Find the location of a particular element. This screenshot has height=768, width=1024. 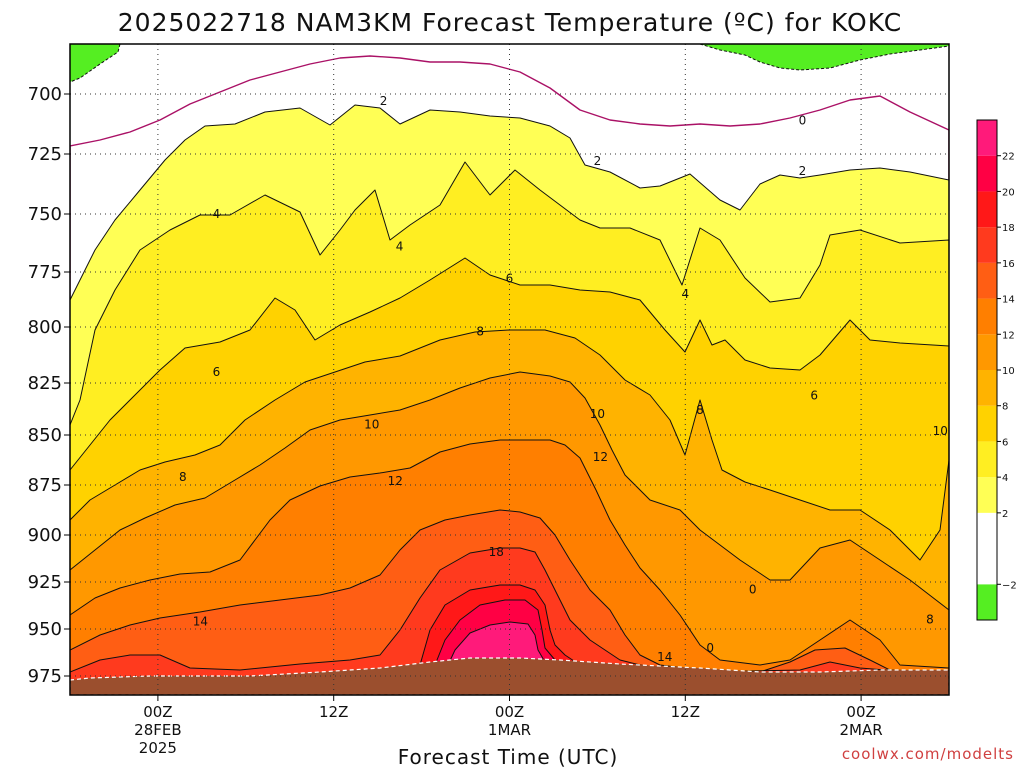

y-tick-label-775: 775 is located at coordinates (45, 272).